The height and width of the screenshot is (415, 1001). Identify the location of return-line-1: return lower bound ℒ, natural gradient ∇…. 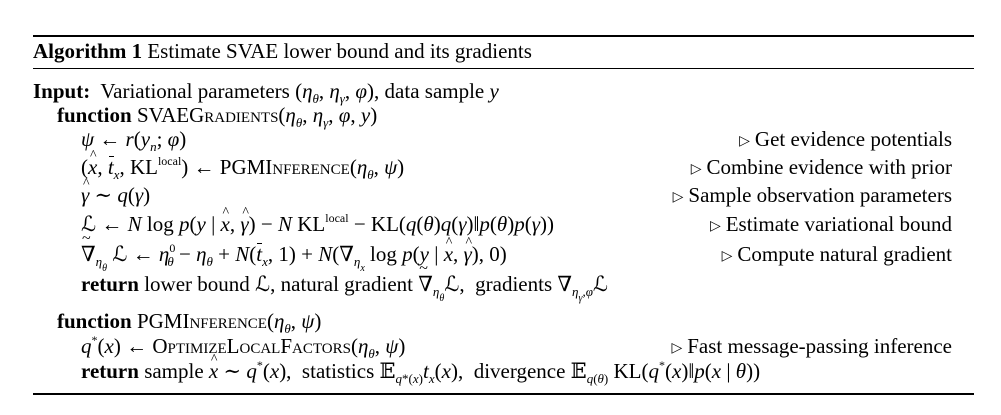
(344, 279).